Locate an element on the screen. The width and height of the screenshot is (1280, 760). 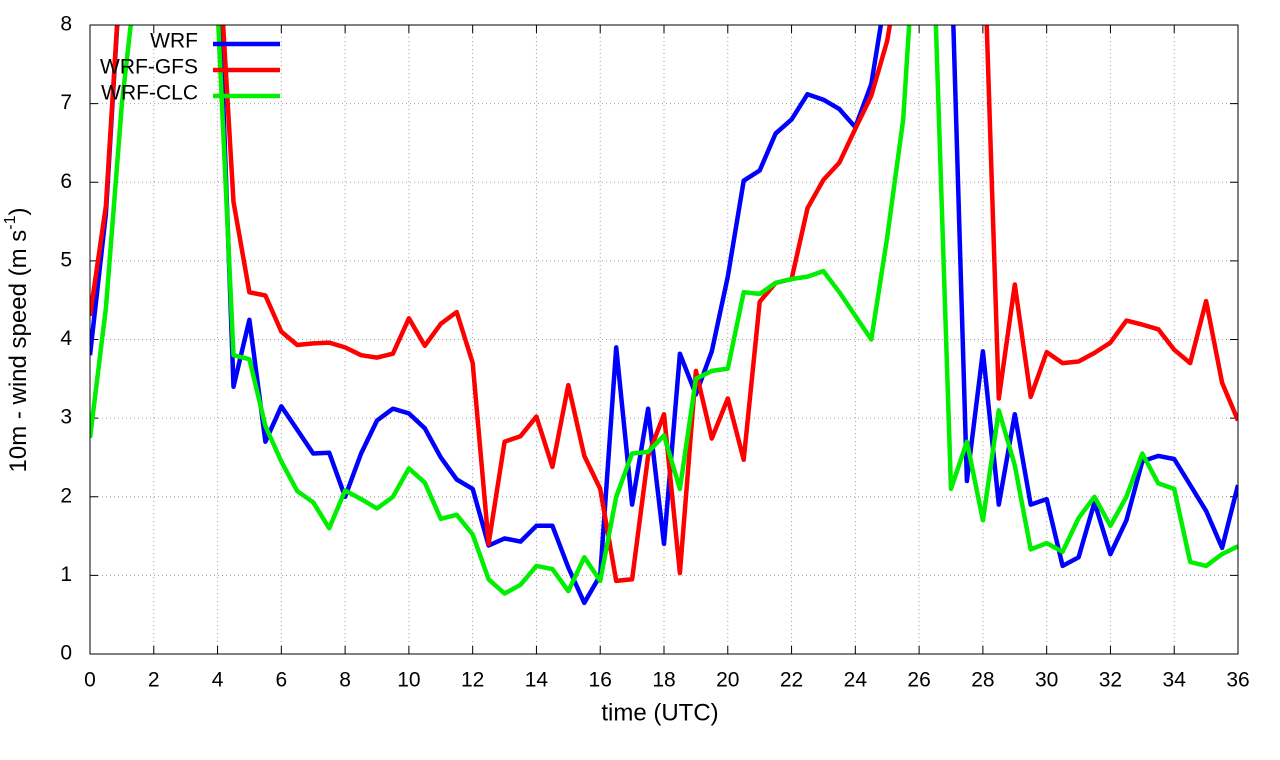
y-tick-label: 2 is located at coordinates (66, 495).